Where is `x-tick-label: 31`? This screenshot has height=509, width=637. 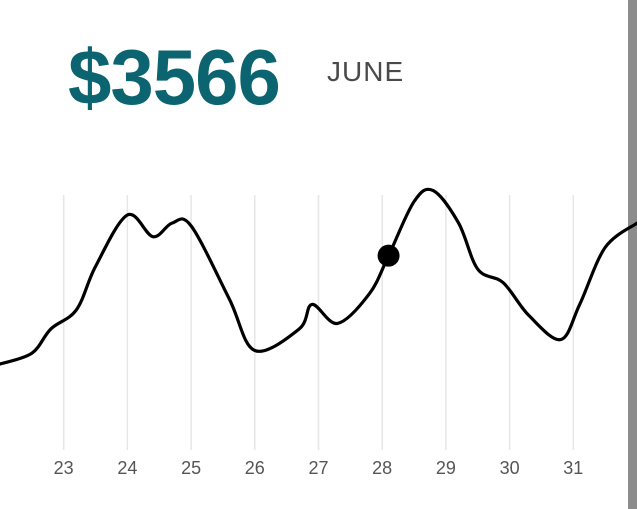
x-tick-label: 31 is located at coordinates (573, 468).